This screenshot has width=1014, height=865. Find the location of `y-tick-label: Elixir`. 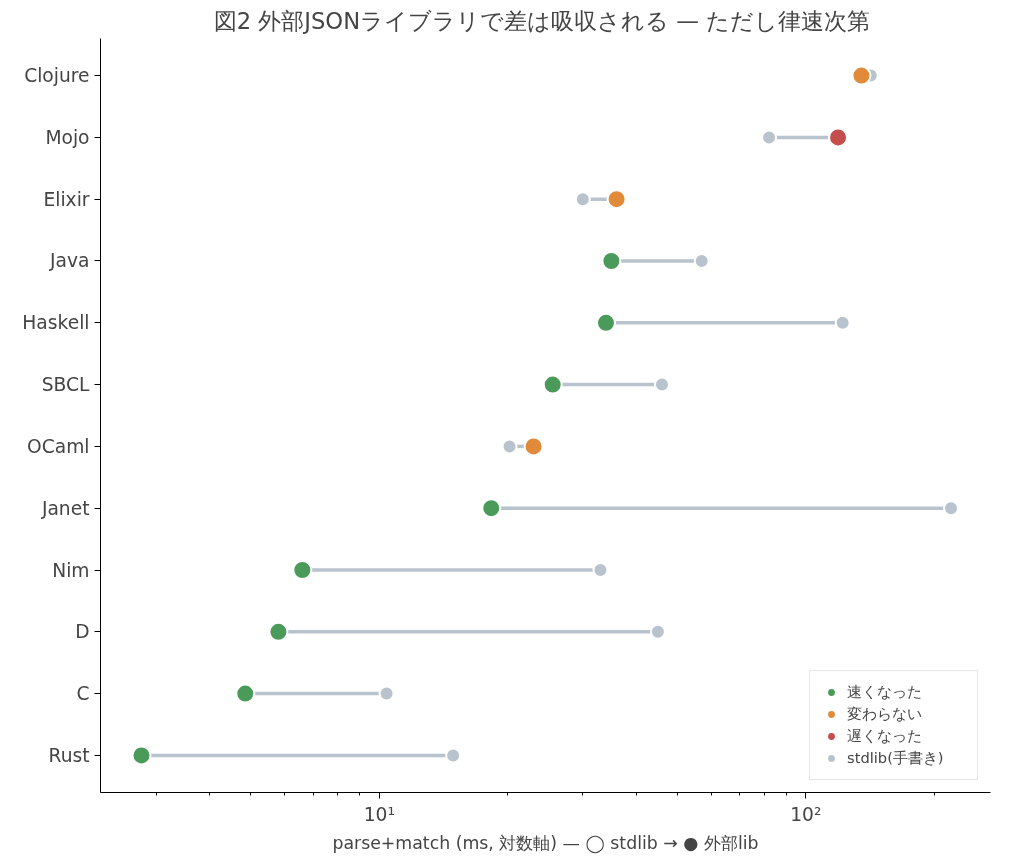

y-tick-label: Elixir is located at coordinates (66, 199).